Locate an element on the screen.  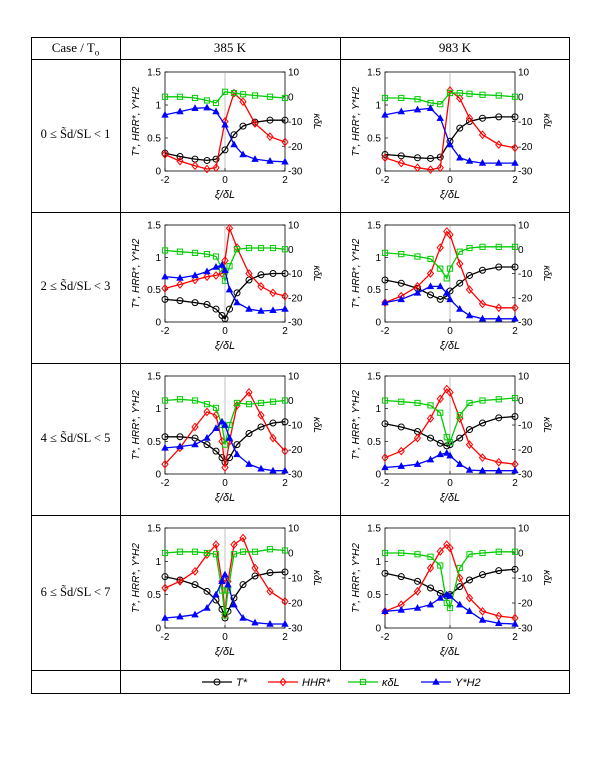
x-tick-label: 2 is located at coordinates (285, 637).